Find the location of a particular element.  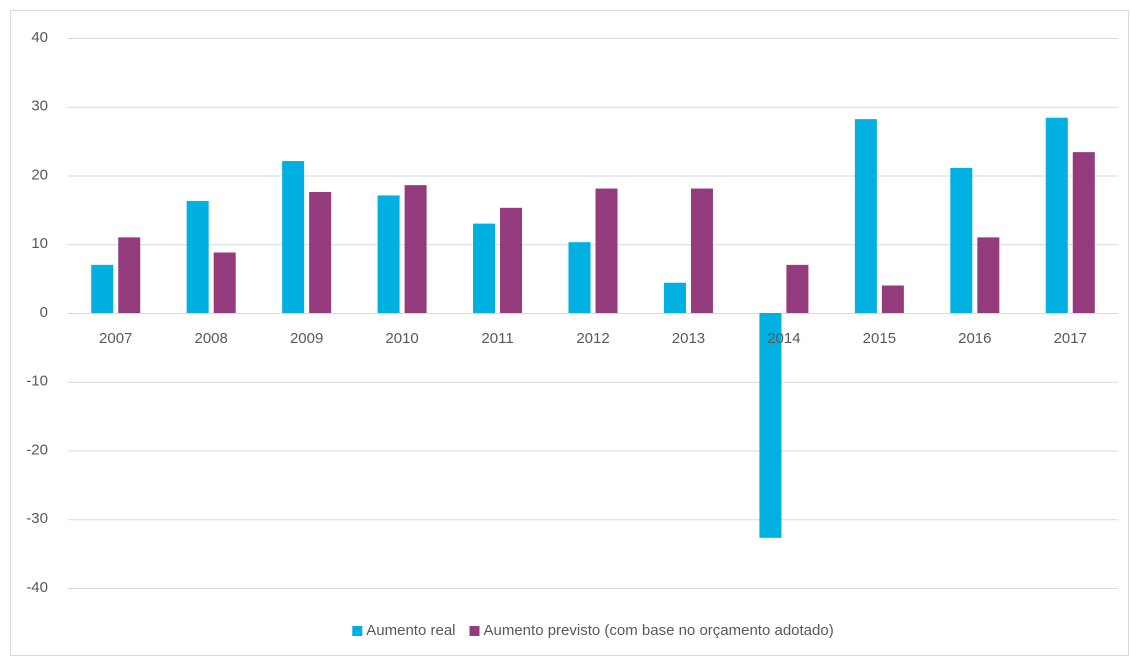

y-tick-label: 40 is located at coordinates (39, 37).